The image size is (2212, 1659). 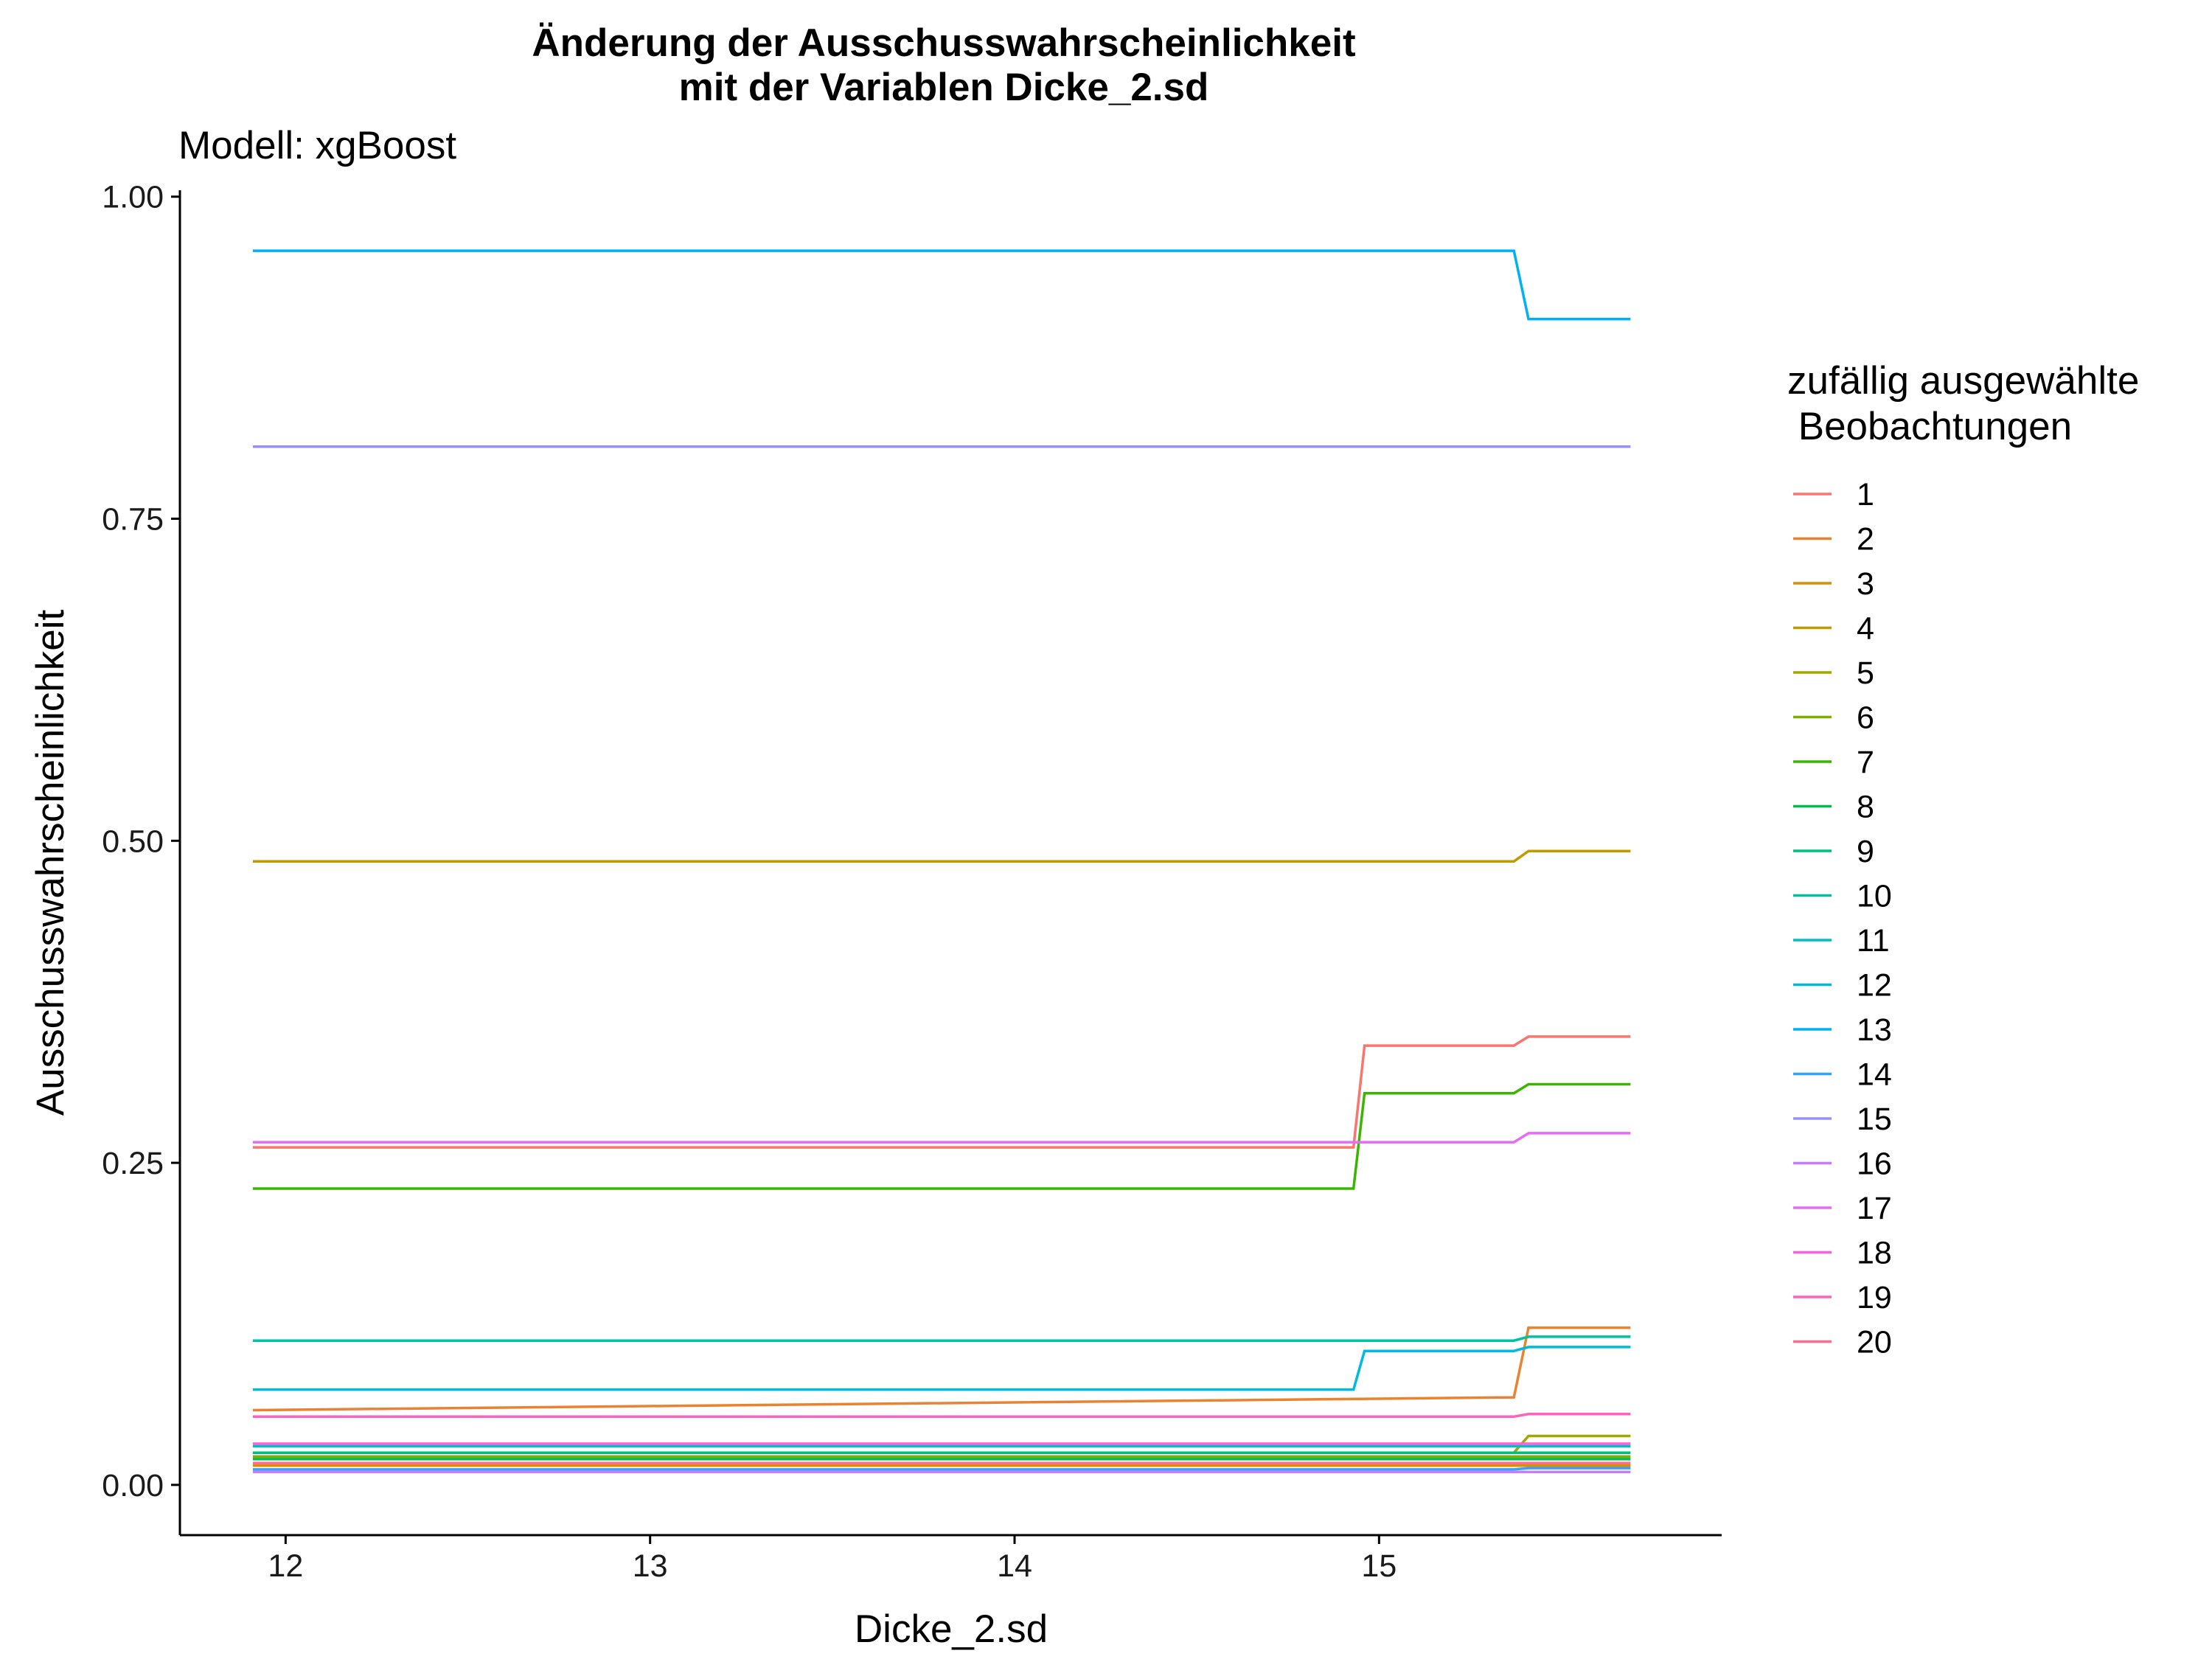 What do you see at coordinates (317, 145) in the screenshot?
I see `chart-subtitle: Modell: xgBoost` at bounding box center [317, 145].